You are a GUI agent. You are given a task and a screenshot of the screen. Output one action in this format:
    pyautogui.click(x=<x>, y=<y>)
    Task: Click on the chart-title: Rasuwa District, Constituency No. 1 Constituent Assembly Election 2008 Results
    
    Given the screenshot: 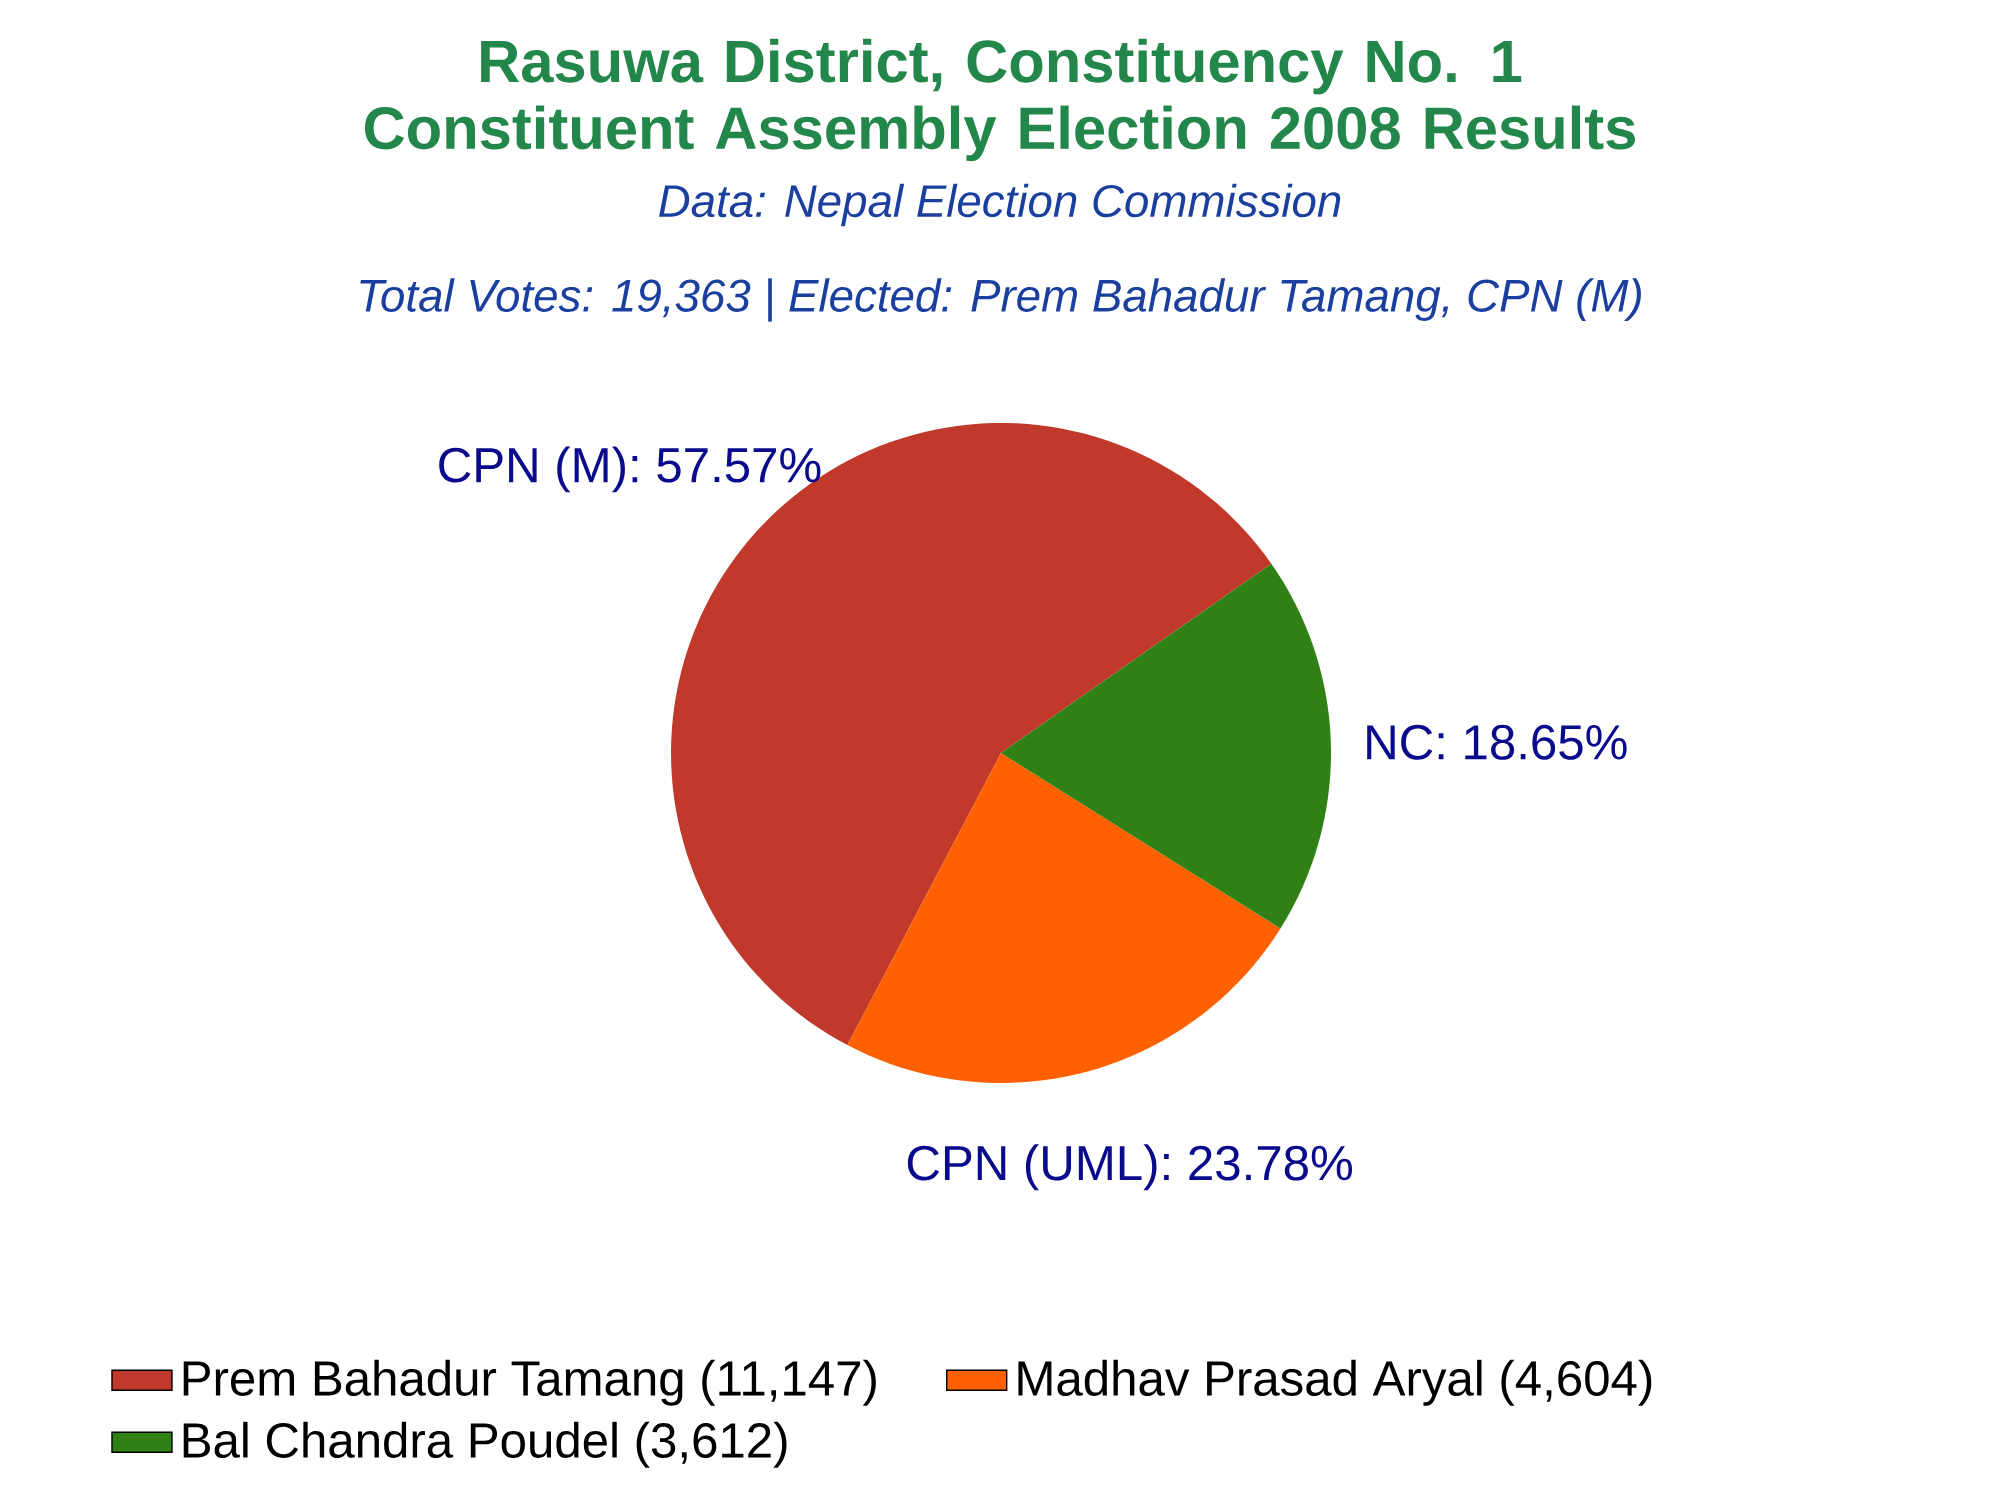 What is the action you would take?
    pyautogui.click(x=999, y=100)
    